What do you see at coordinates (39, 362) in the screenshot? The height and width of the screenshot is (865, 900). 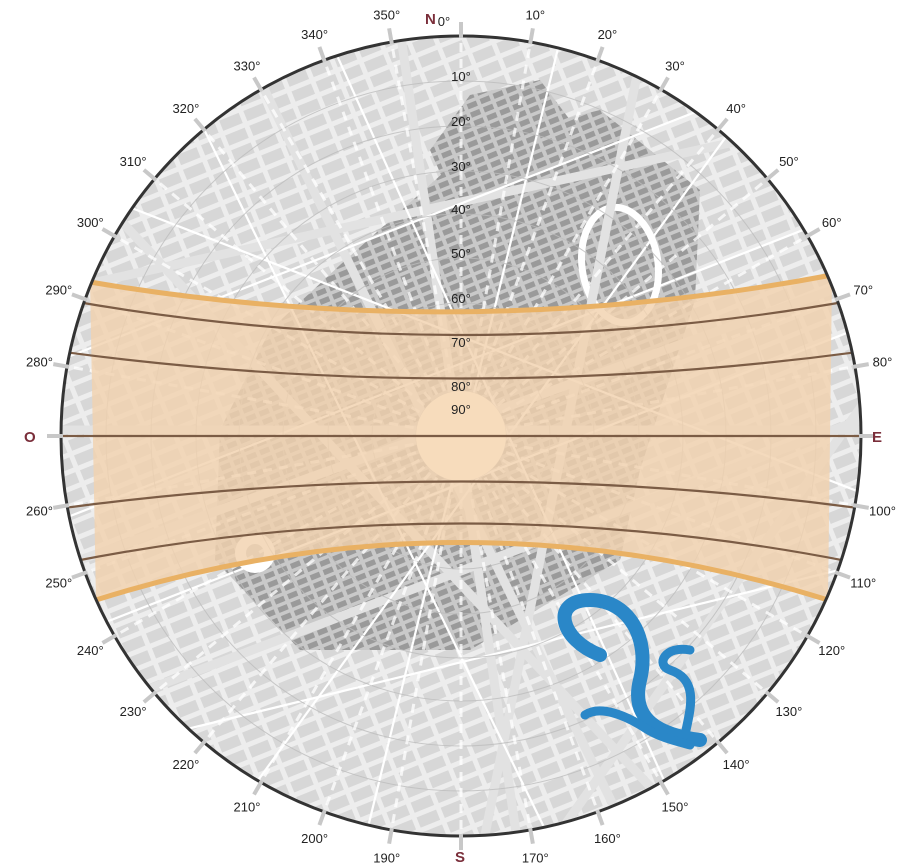 I see `azimuth-label: 280°` at bounding box center [39, 362].